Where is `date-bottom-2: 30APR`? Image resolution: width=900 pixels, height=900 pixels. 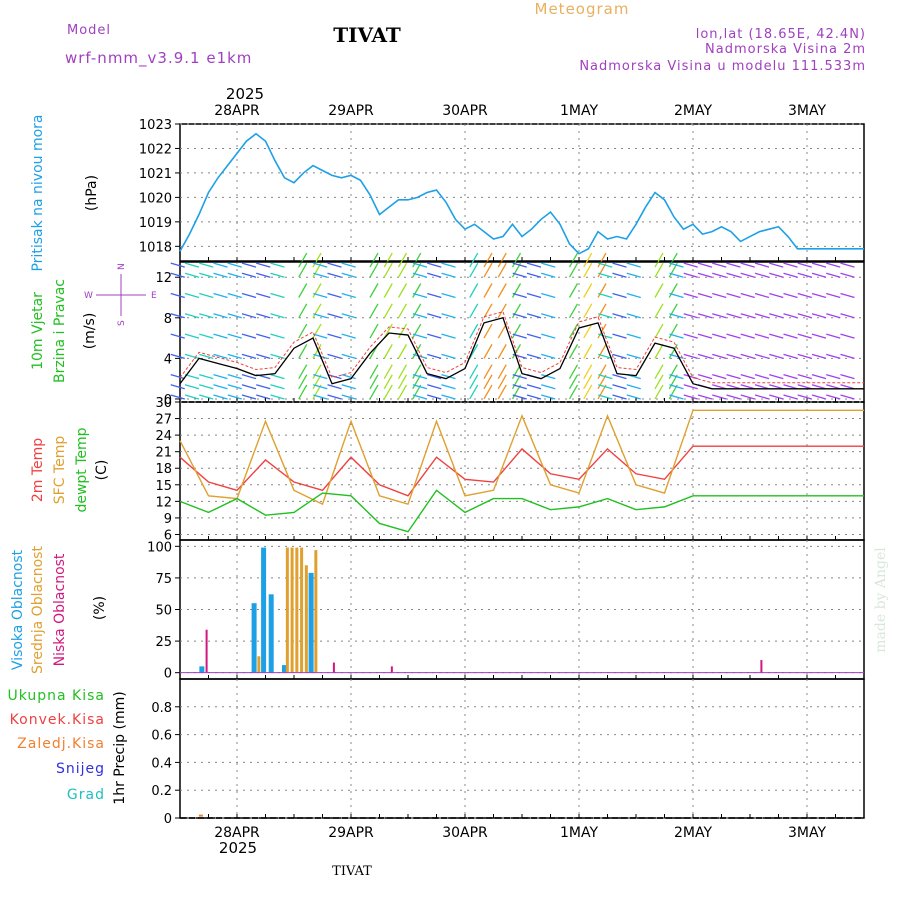
date-bottom-2: 30APR is located at coordinates (465, 833).